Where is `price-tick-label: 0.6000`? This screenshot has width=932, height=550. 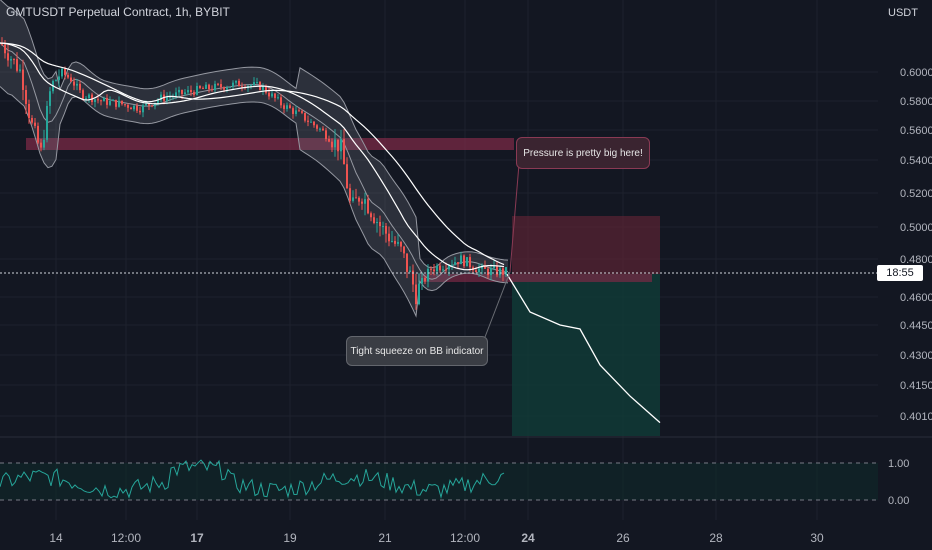 price-tick-label: 0.6000 is located at coordinates (916, 73).